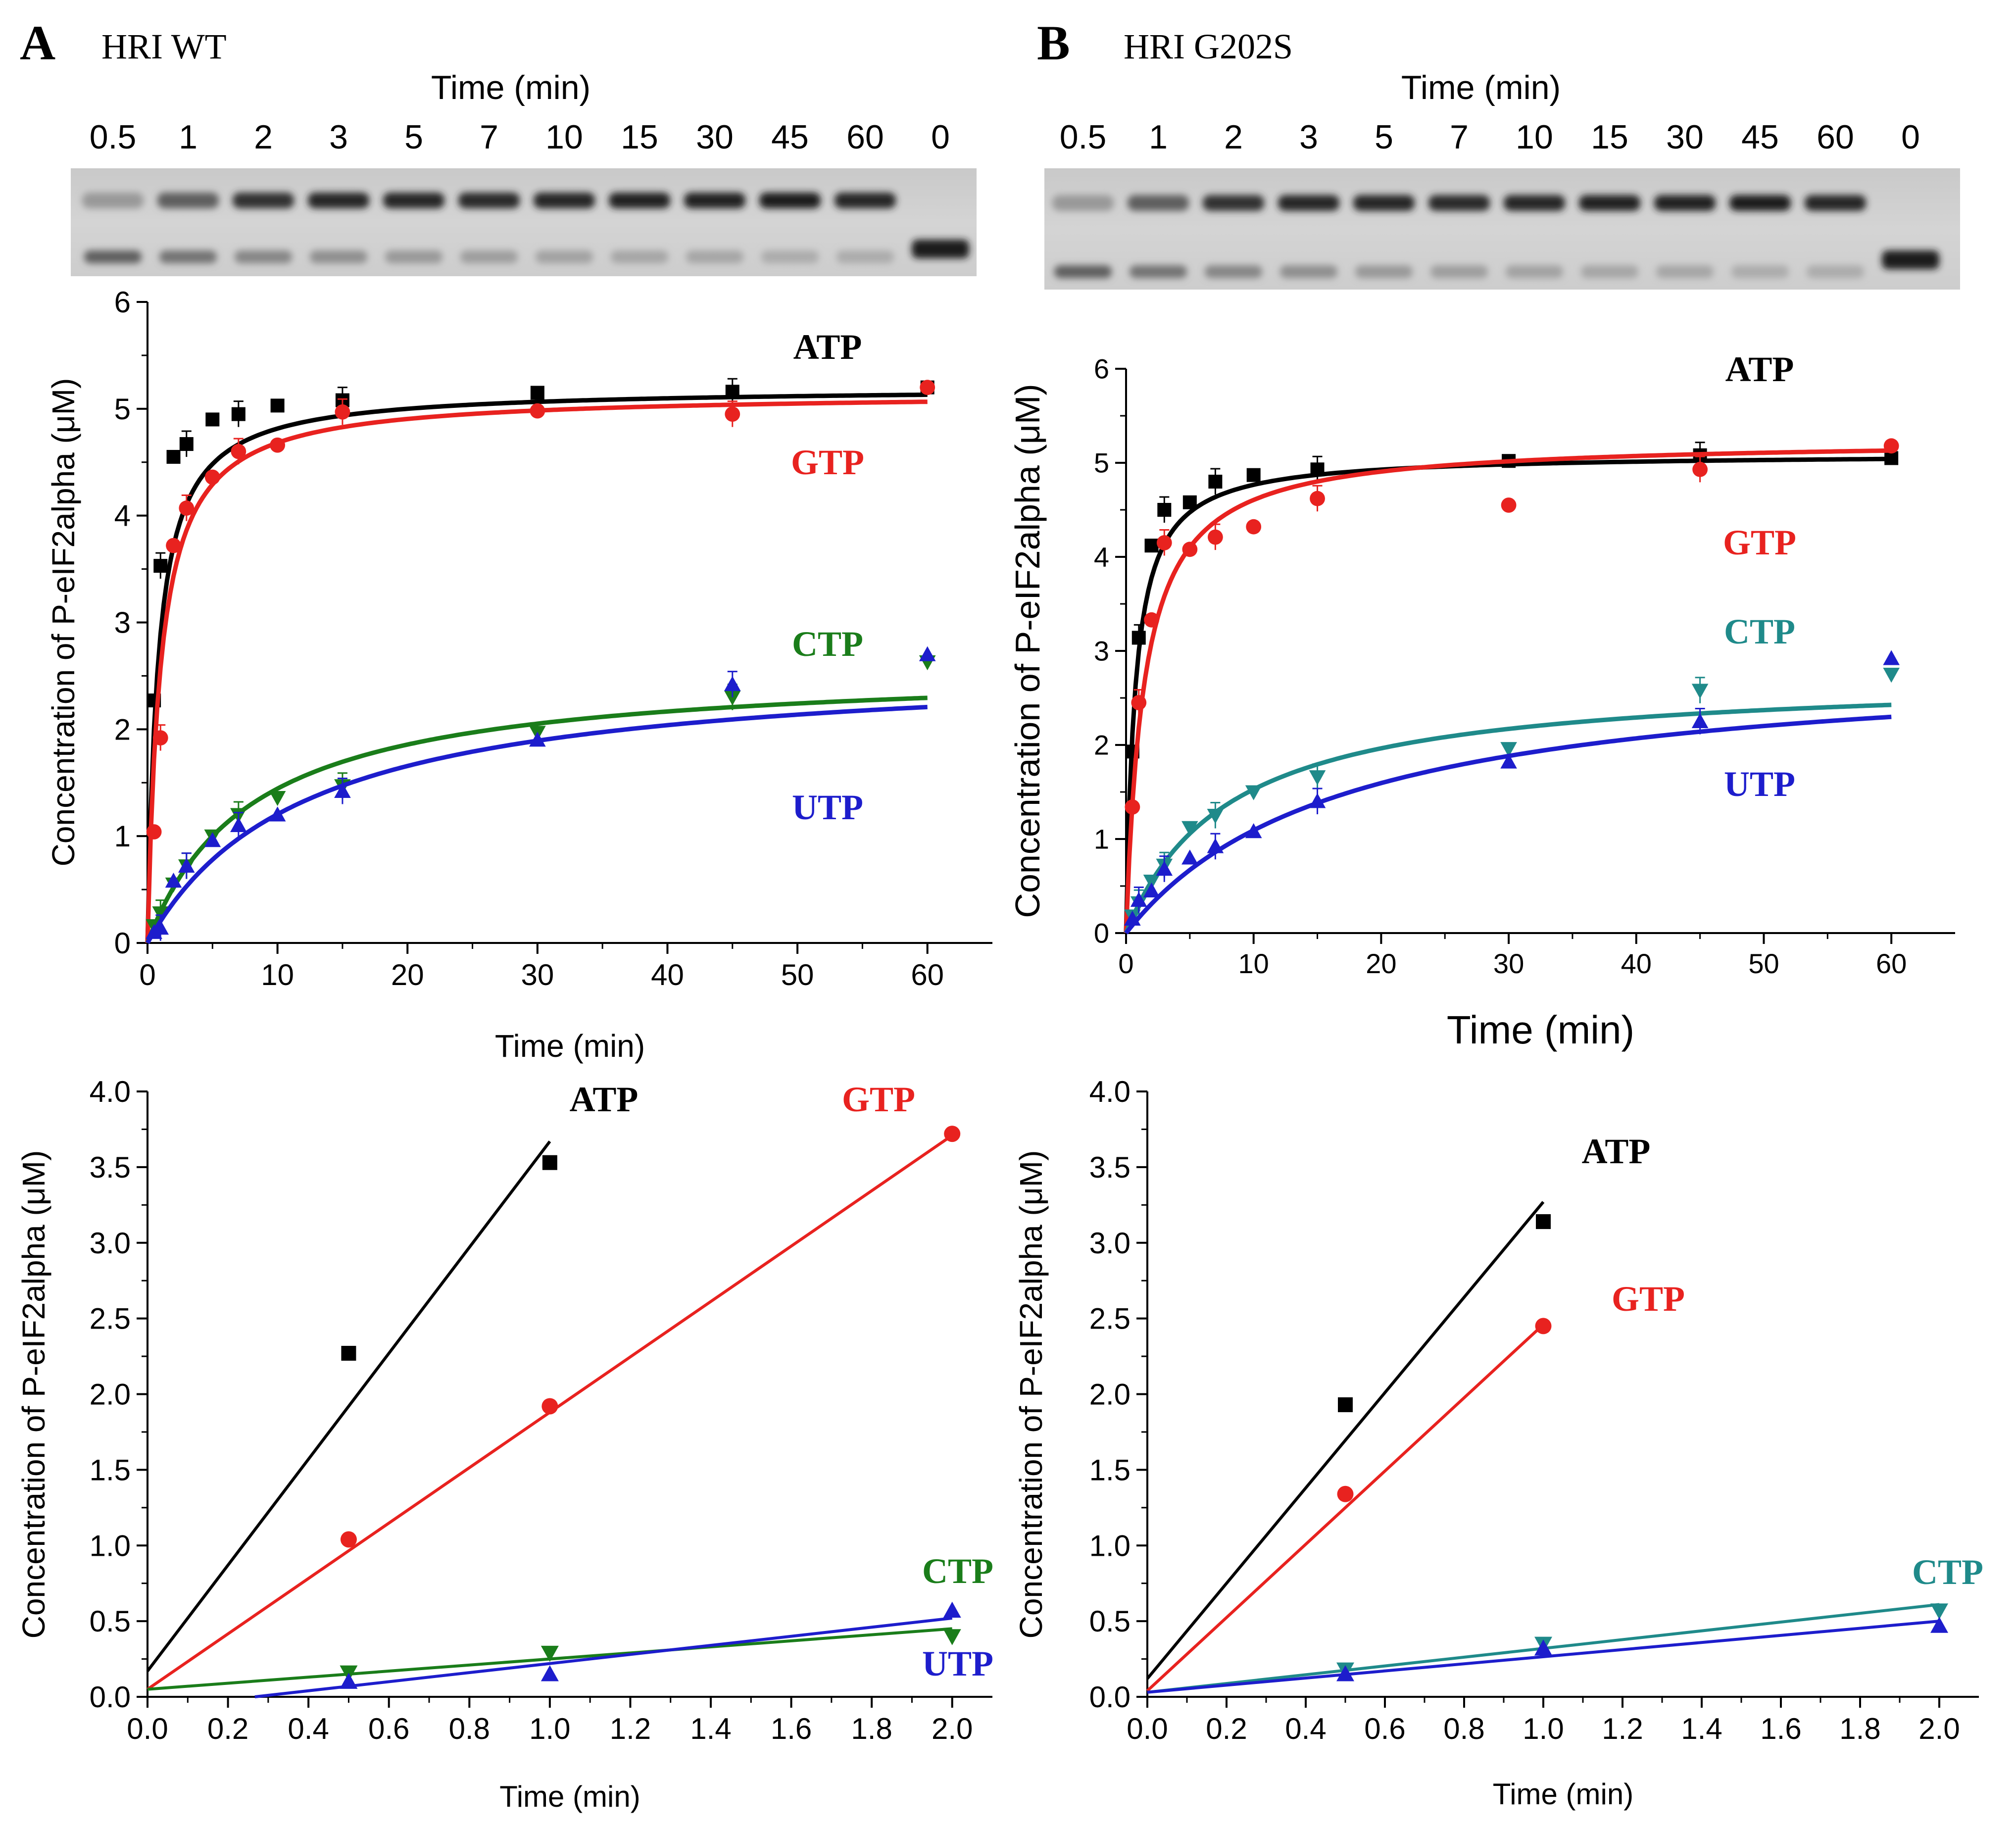  Describe the element at coordinates (37, 42) in the screenshot. I see `panel-a-letter: A` at that location.